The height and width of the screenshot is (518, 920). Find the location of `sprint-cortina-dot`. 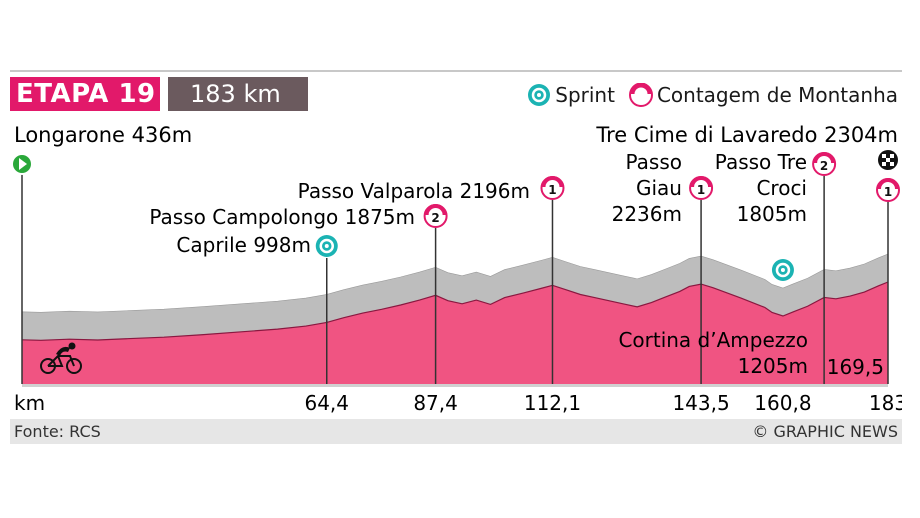

sprint-cortina-dot is located at coordinates (782, 270).